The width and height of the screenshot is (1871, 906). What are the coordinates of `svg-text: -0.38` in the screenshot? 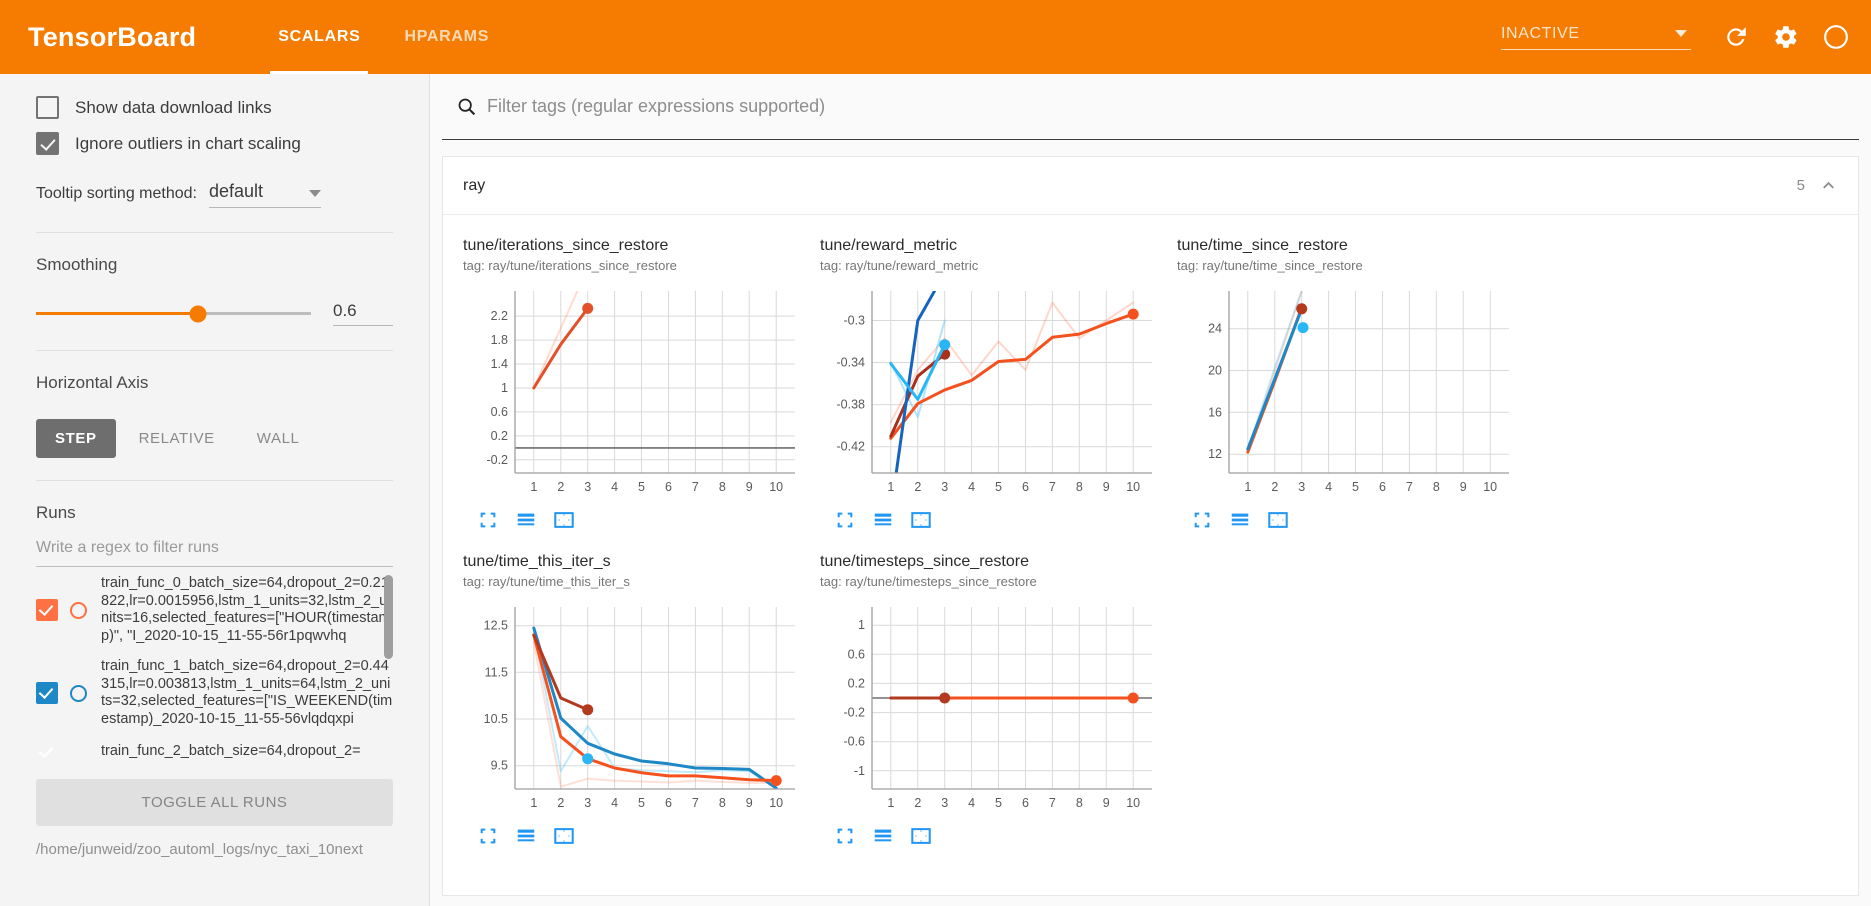 It's located at (851, 405).